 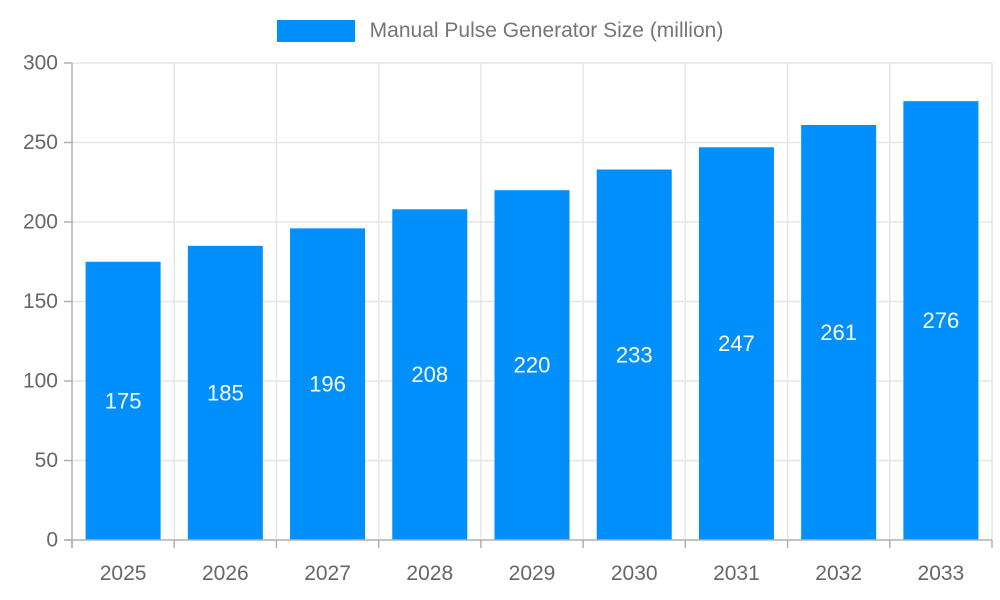 I want to click on bar-value-label: 196, so click(x=327, y=384).